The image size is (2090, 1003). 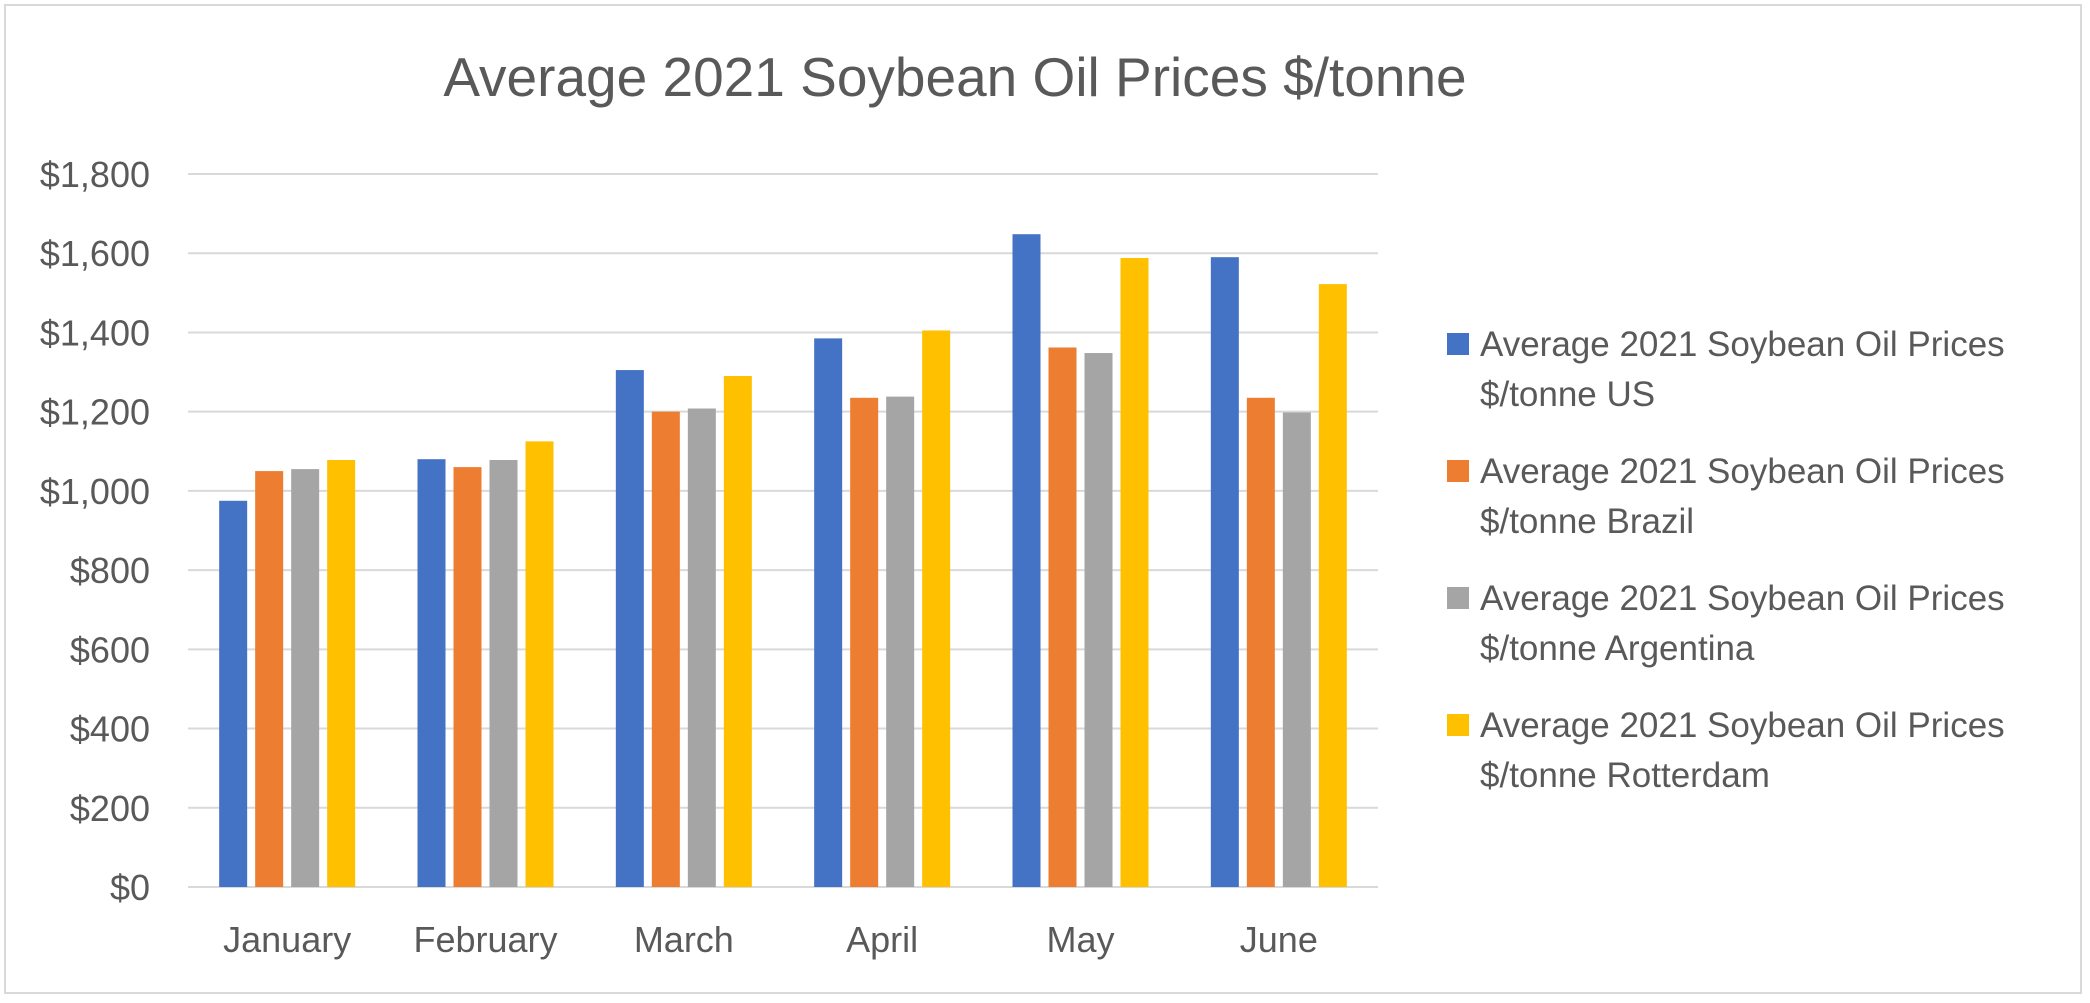 What do you see at coordinates (110, 649) in the screenshot?
I see `y-tick-label: $600` at bounding box center [110, 649].